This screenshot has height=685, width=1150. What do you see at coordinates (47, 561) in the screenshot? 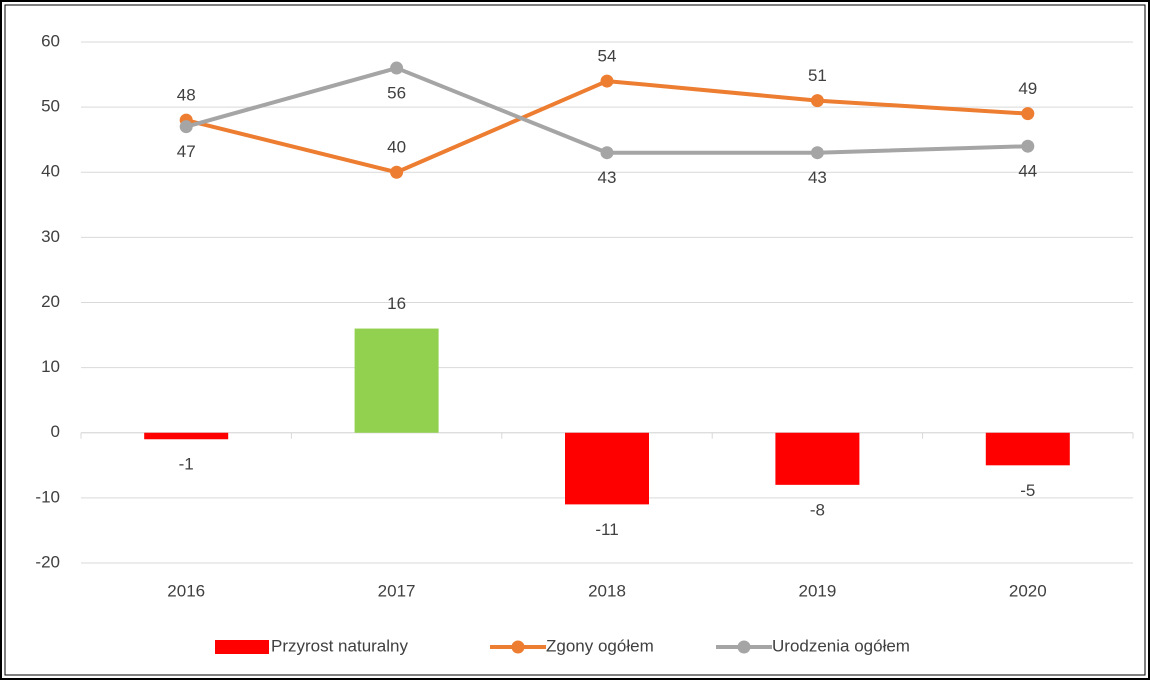
I see `y-tick-label: -20` at bounding box center [47, 561].